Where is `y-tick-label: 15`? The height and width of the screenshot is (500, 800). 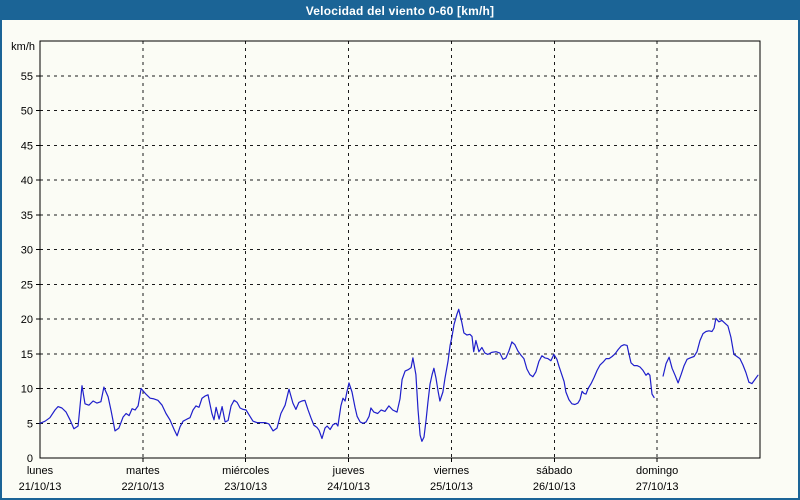
y-tick-label: 15 is located at coordinates (27, 355).